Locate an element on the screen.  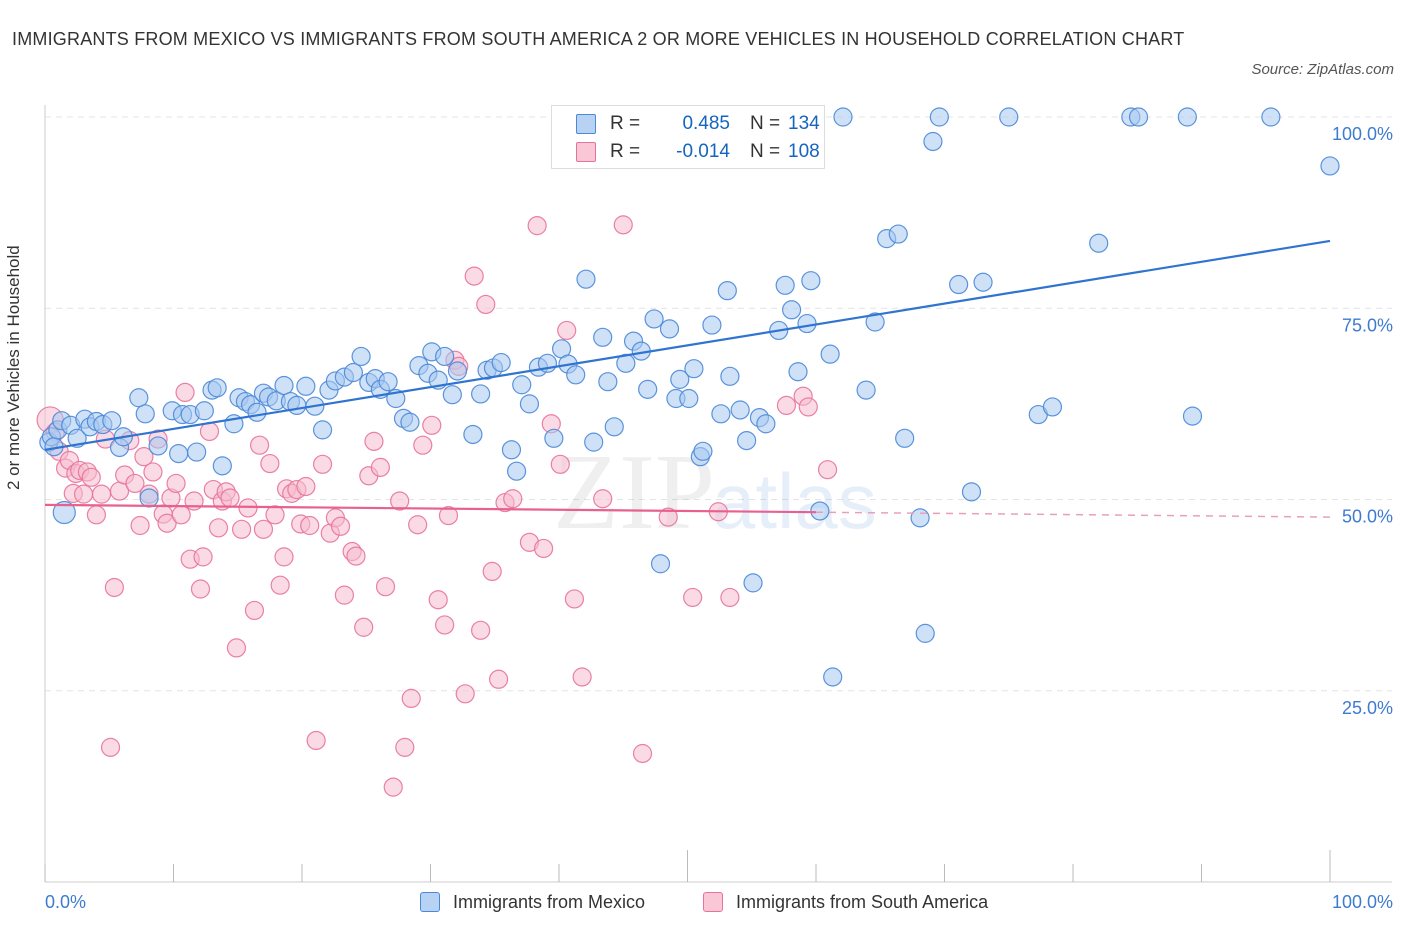
watermark-zip: ZIP is located at coordinates (634, 492).